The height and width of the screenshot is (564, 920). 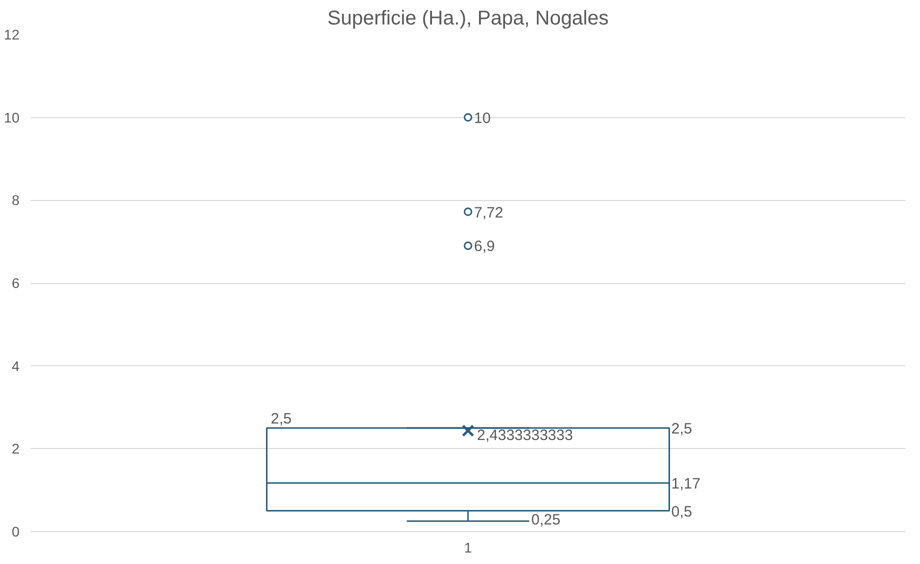 What do you see at coordinates (681, 511) in the screenshot?
I see `annotation: 0,5` at bounding box center [681, 511].